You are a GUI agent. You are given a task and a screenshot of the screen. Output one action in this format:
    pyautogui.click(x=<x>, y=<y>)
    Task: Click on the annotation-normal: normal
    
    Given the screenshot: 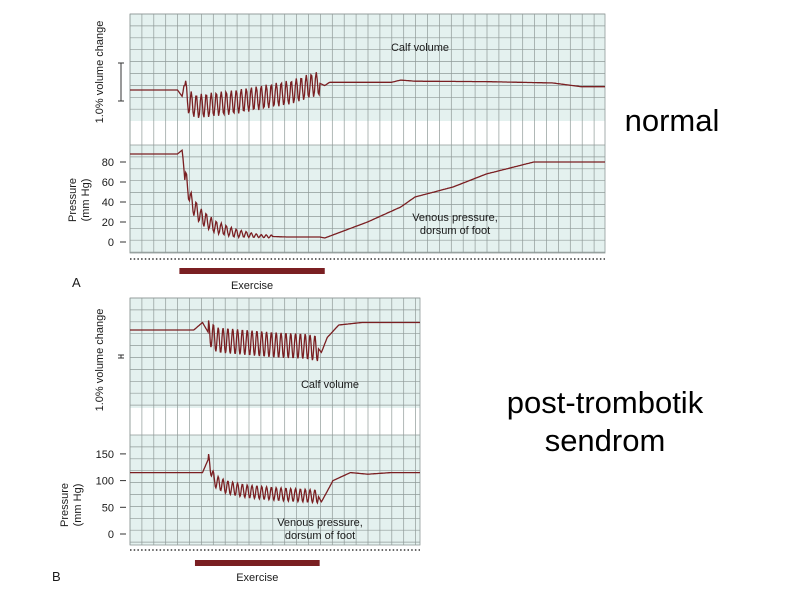 What is the action you would take?
    pyautogui.click(x=672, y=120)
    